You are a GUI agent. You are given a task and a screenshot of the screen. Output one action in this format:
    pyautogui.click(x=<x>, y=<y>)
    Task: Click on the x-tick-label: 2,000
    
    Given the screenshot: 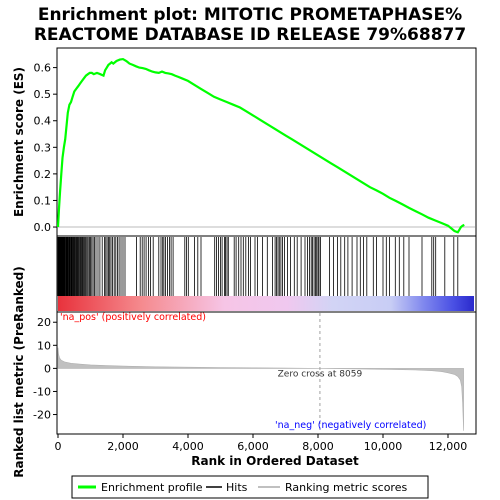 What is the action you would take?
    pyautogui.click(x=123, y=446)
    